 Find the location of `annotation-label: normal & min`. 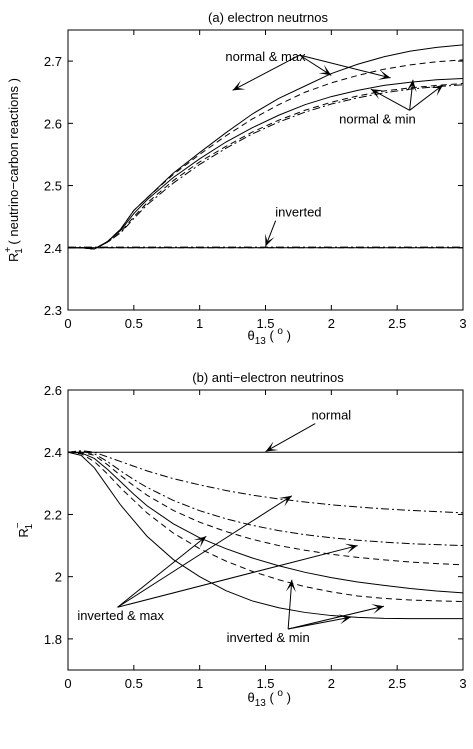

annotation-label: normal & min is located at coordinates (377, 118).